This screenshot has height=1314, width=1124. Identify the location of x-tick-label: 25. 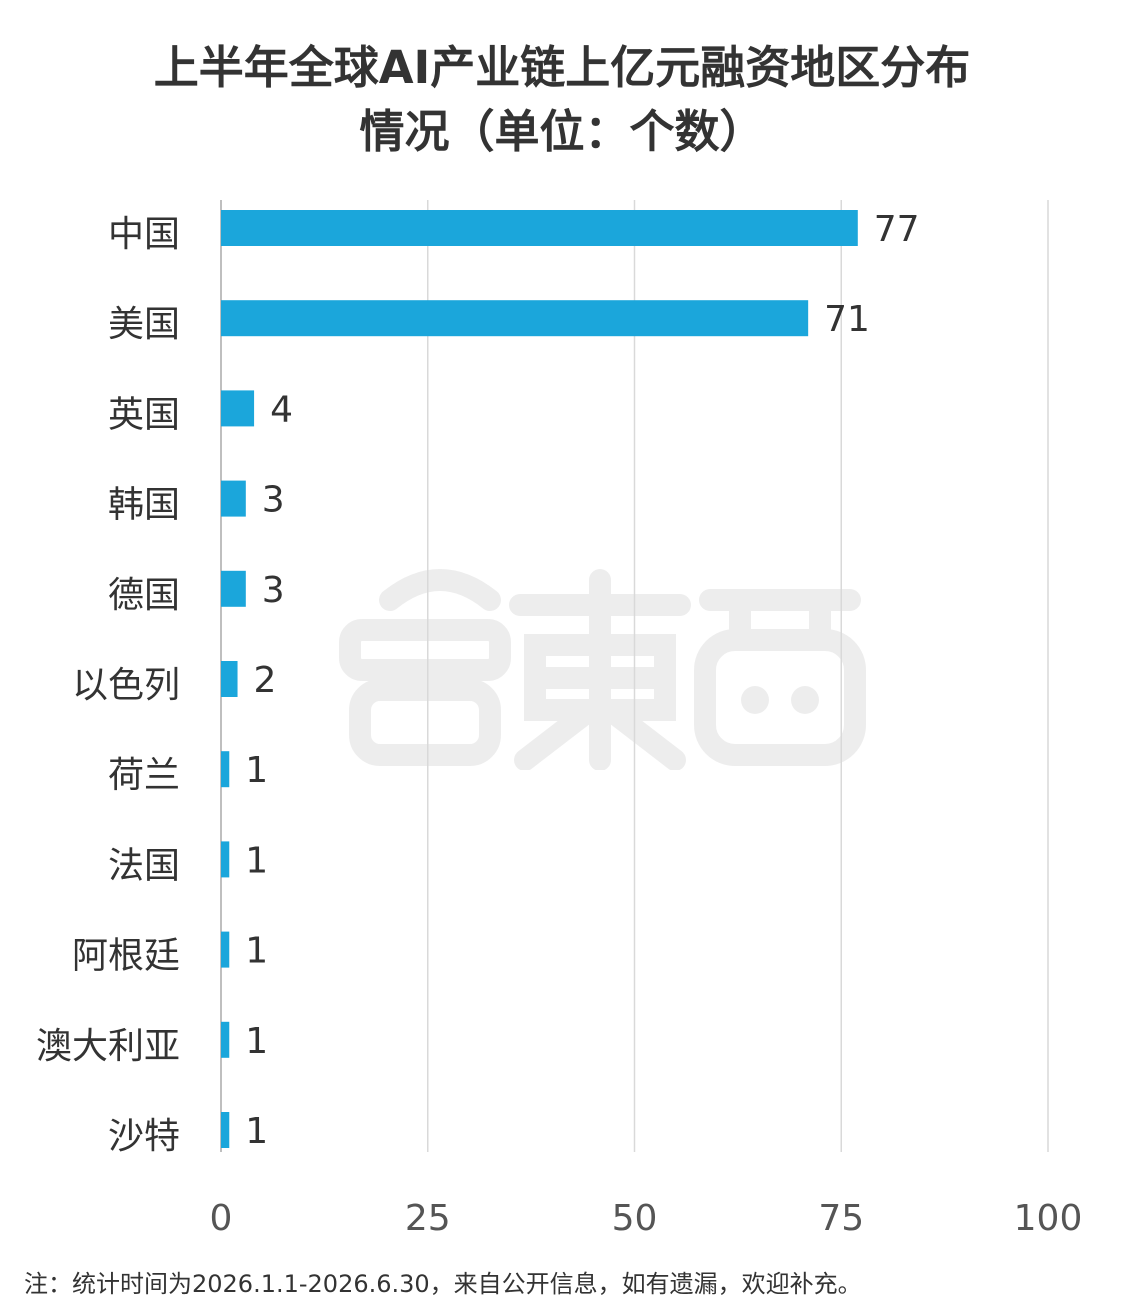
(428, 1218).